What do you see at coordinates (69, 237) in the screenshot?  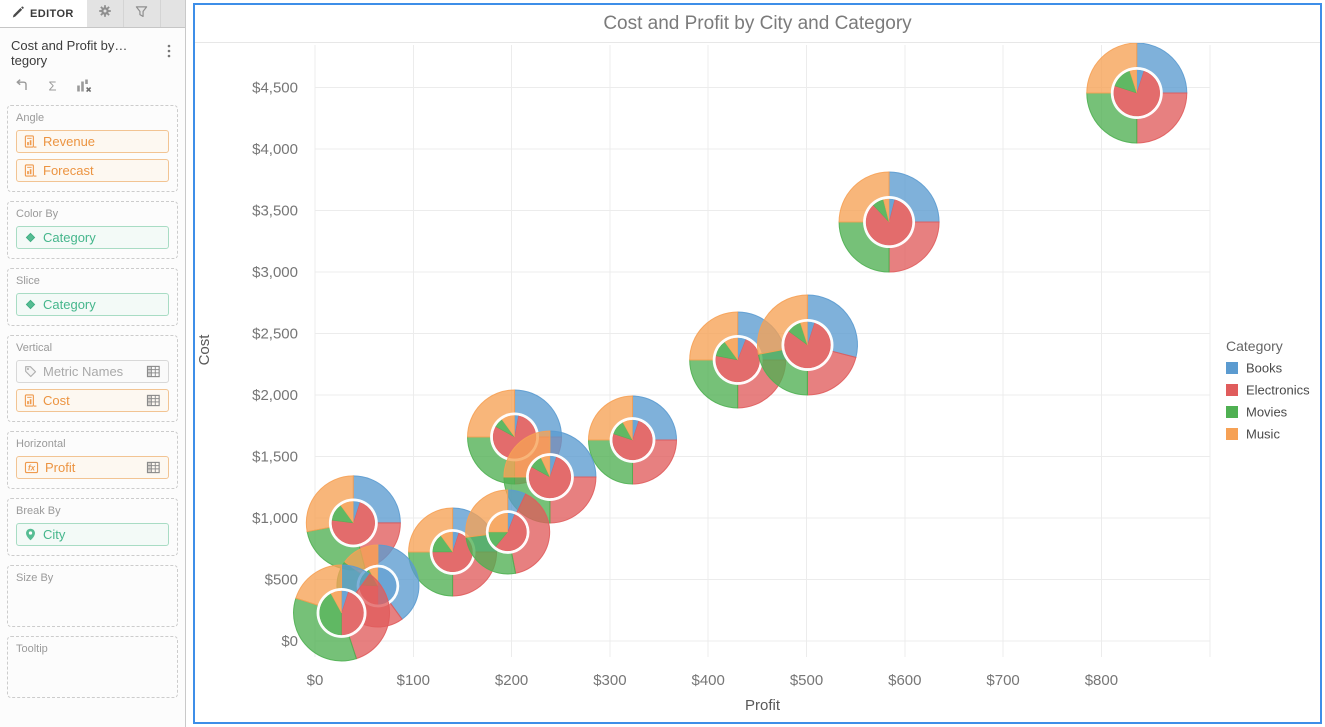 I see `field-pill-label: Category` at bounding box center [69, 237].